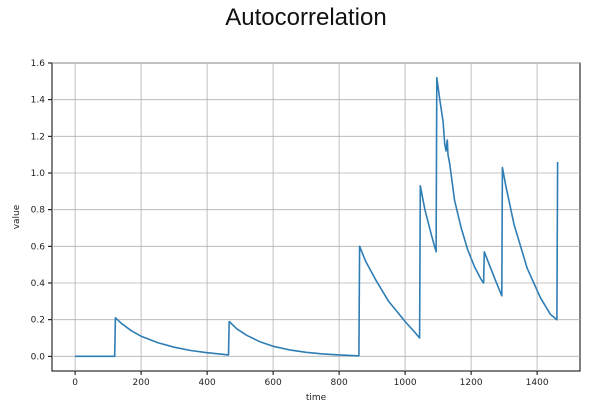  What do you see at coordinates (316, 398) in the screenshot?
I see `x-axis-label: time` at bounding box center [316, 398].